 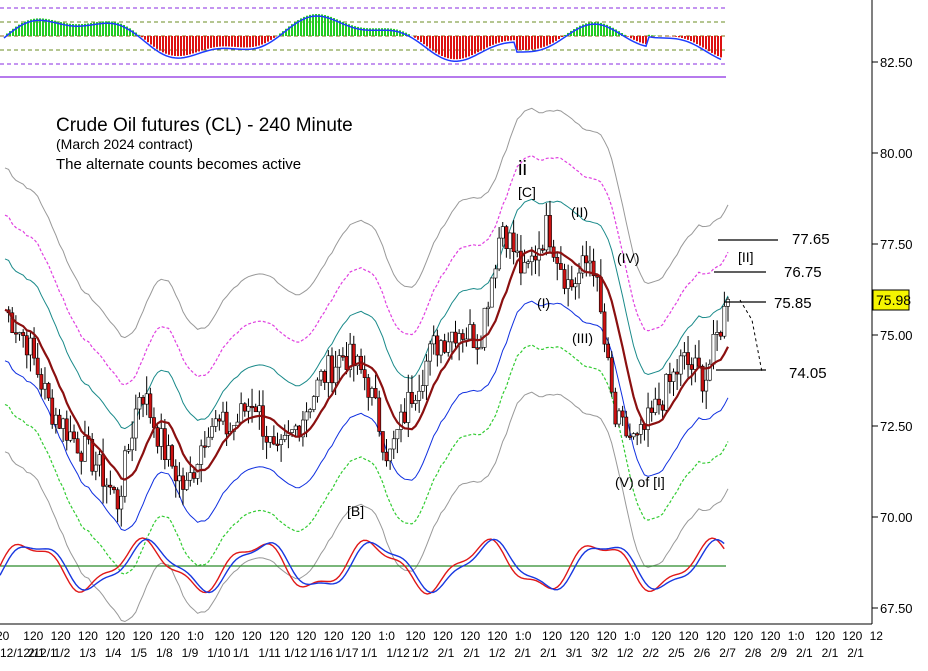 I want to click on target-label: 77.65, so click(x=811, y=239).